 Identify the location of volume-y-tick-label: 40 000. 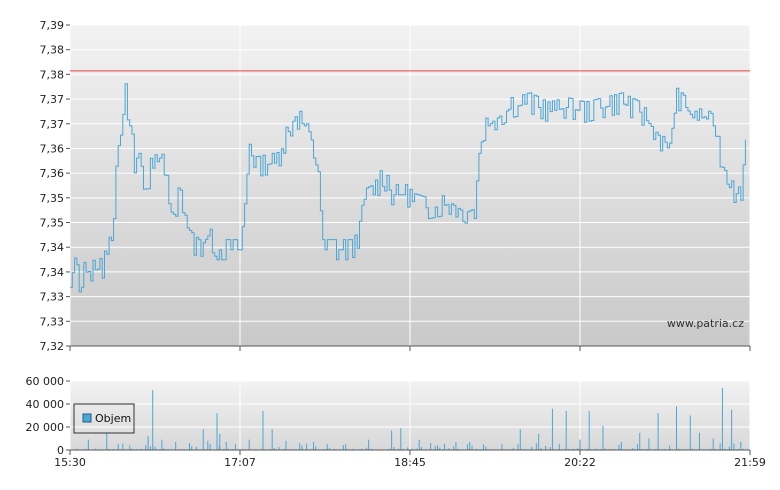
(45, 404).